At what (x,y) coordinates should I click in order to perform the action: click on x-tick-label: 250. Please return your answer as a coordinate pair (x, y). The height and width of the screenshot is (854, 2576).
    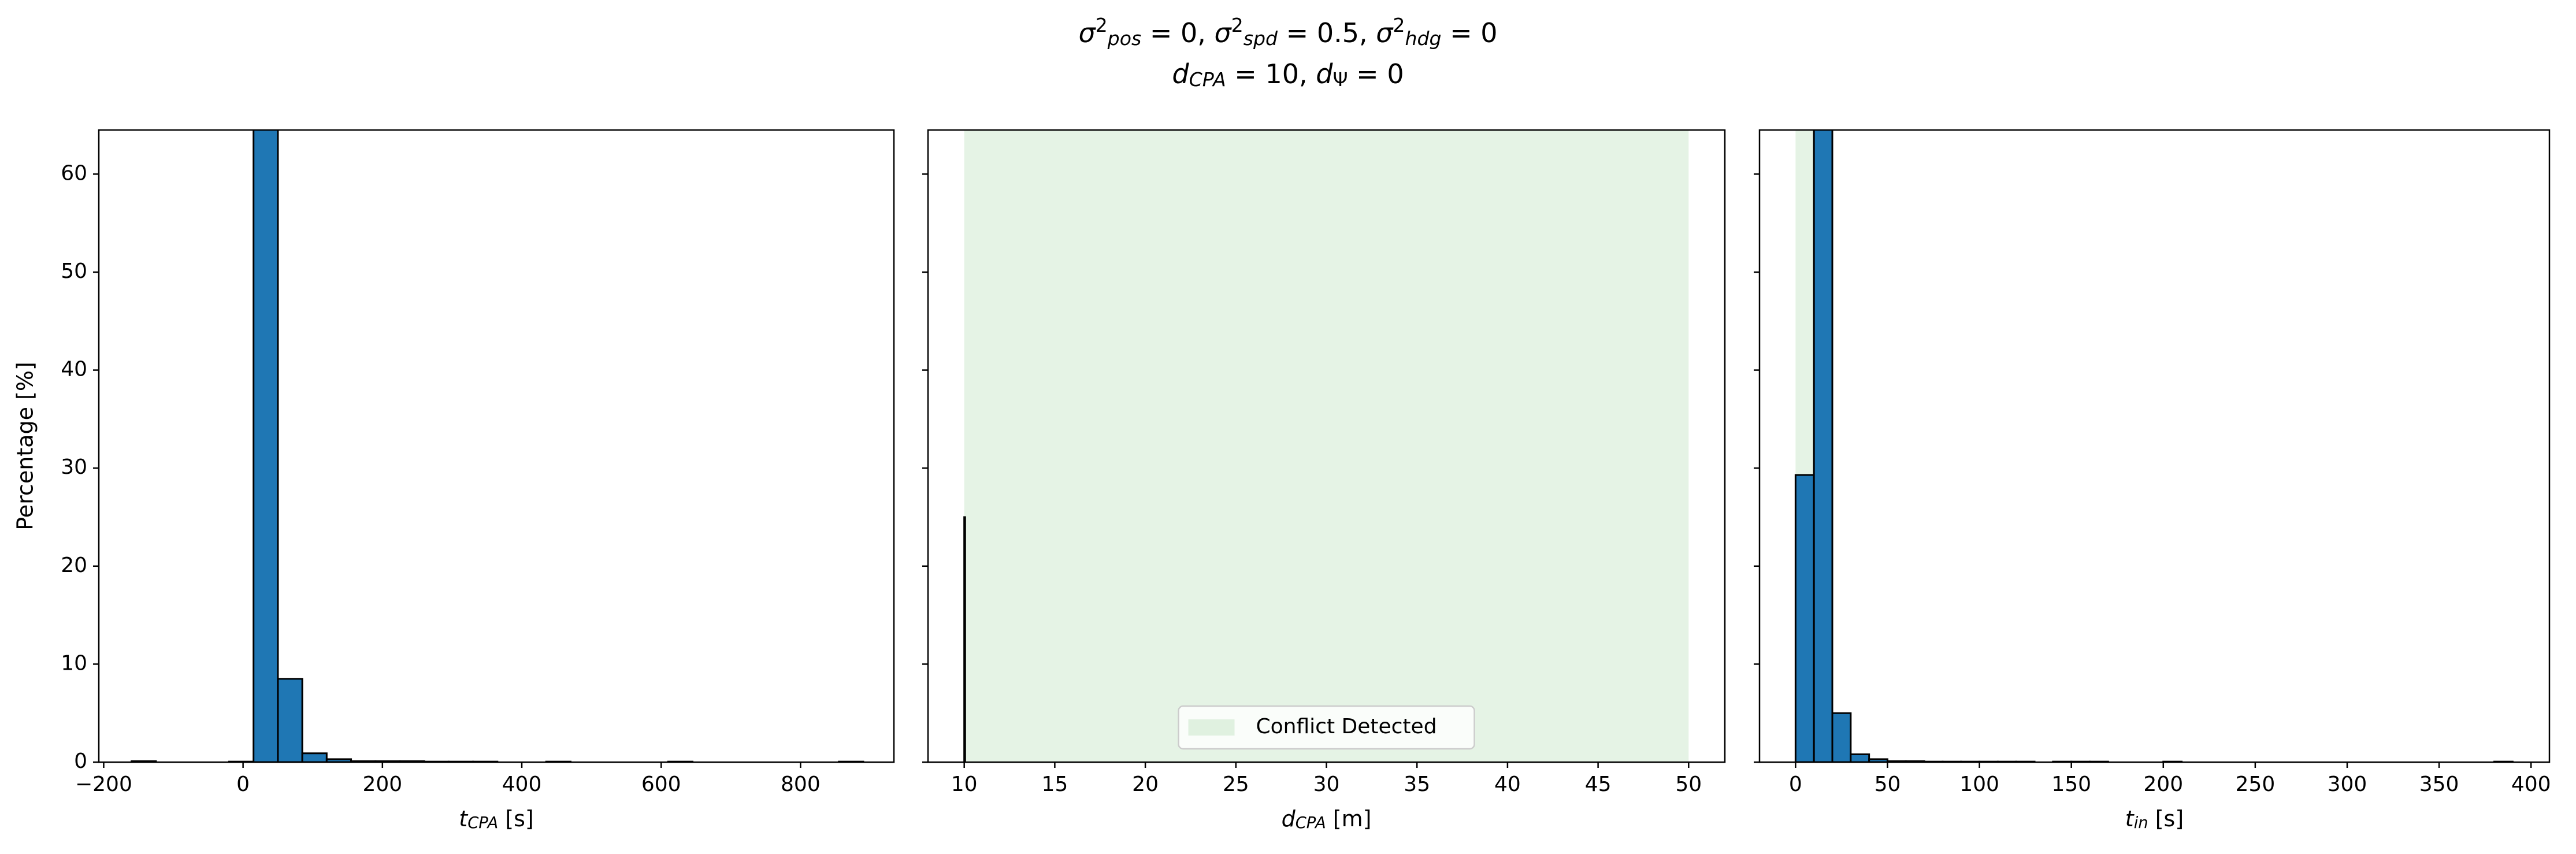
    Looking at the image, I should click on (2256, 784).